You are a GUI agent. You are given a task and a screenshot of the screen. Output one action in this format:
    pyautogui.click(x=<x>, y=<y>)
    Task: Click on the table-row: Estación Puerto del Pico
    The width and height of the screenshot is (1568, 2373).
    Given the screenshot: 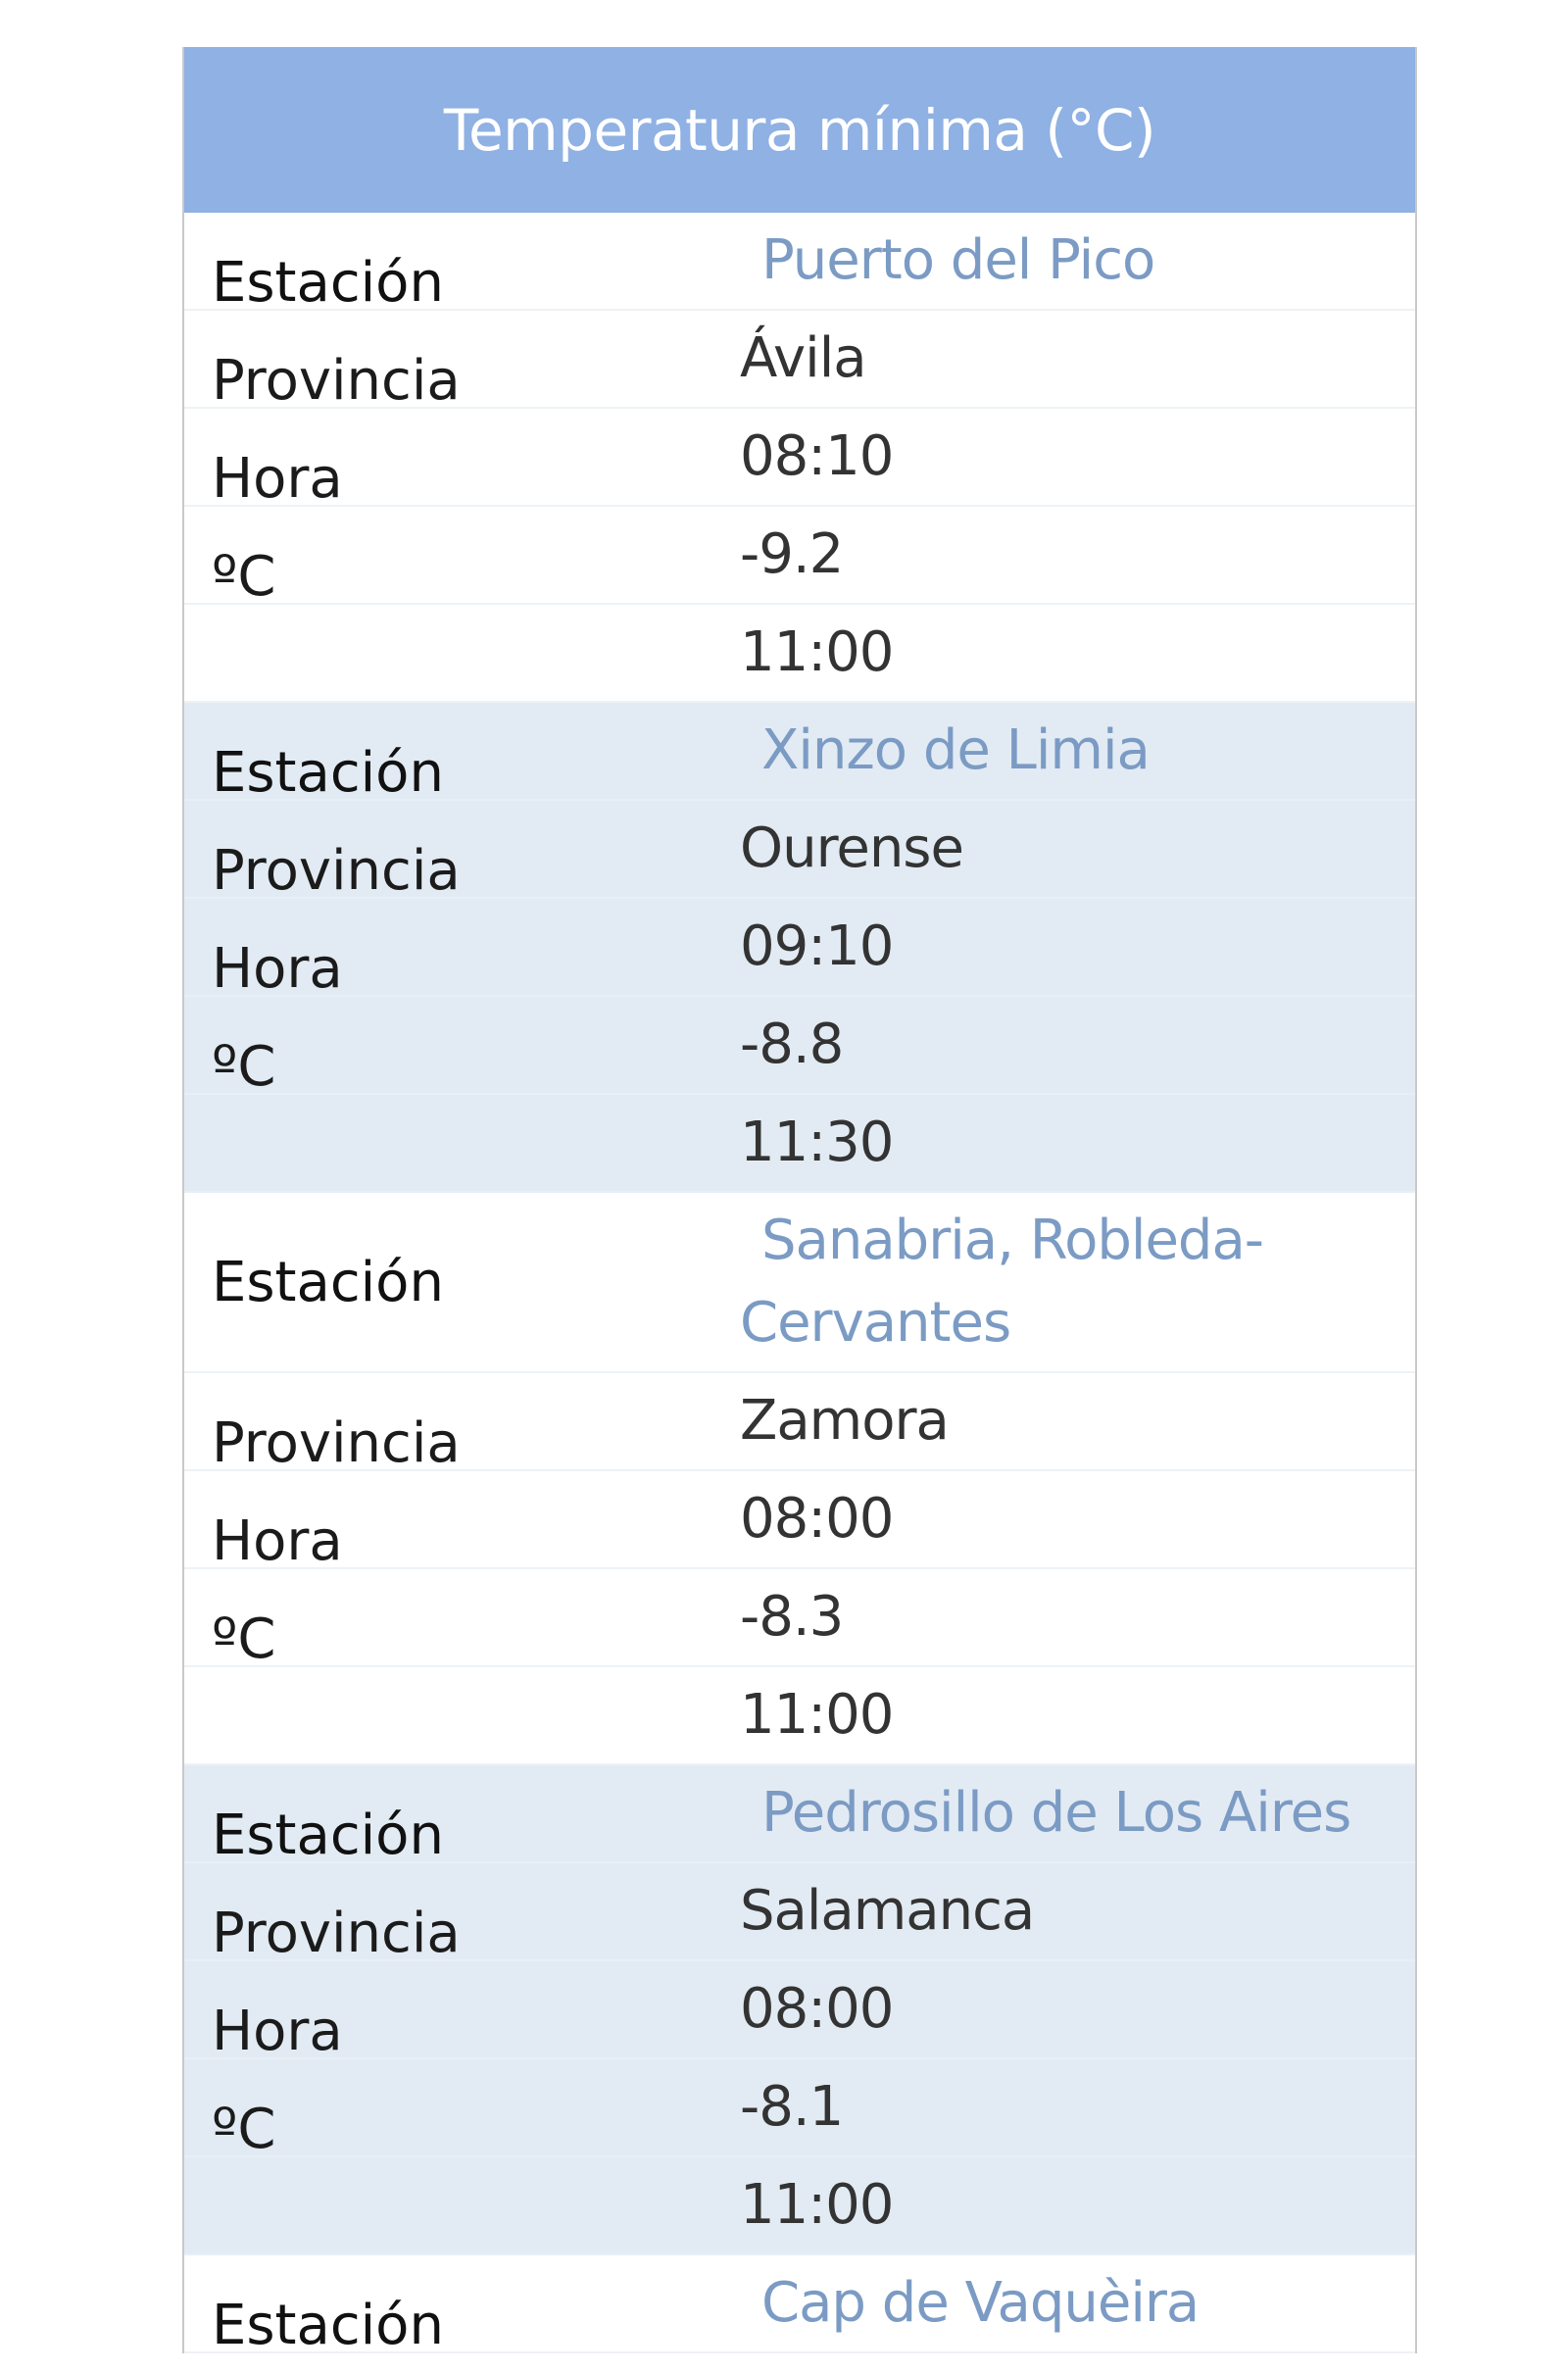 What is the action you would take?
    pyautogui.click(x=799, y=264)
    